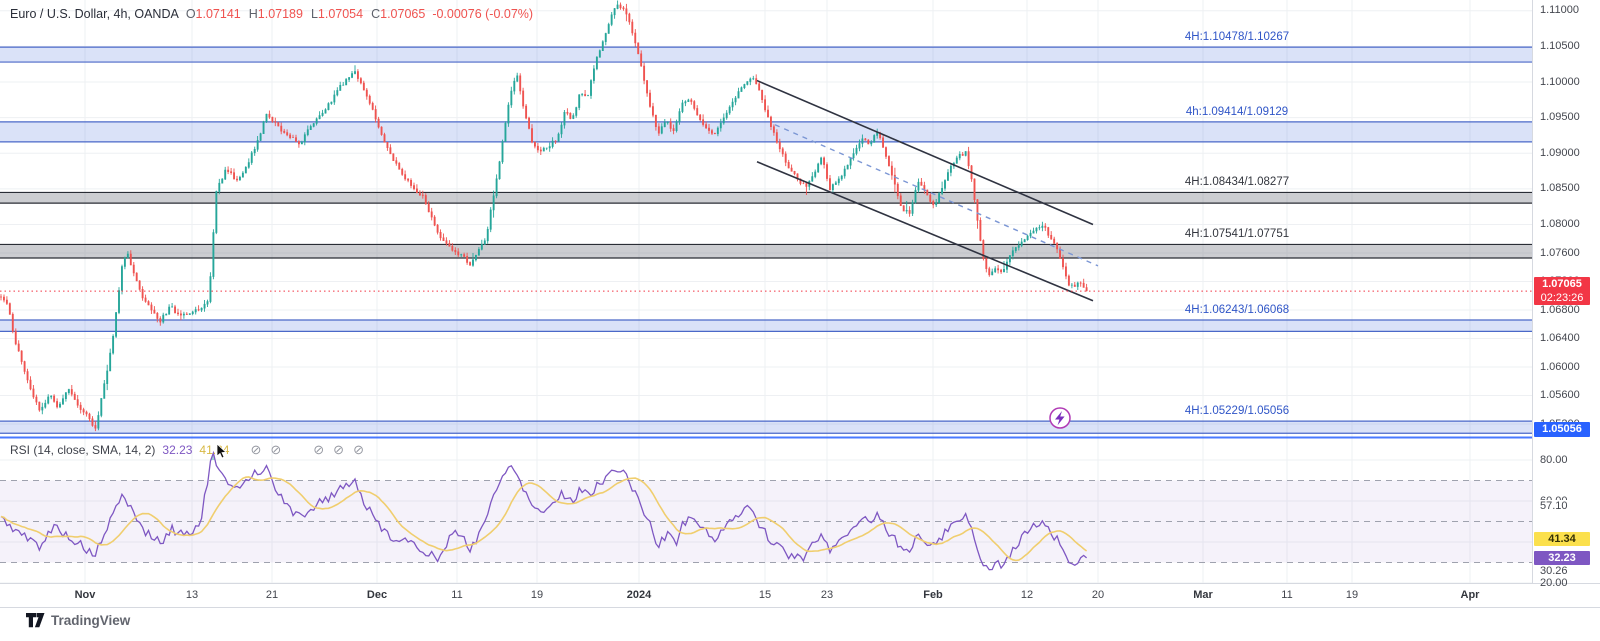 Image resolution: width=1600 pixels, height=641 pixels. What do you see at coordinates (1470, 595) in the screenshot?
I see `time-tick-label: Apr` at bounding box center [1470, 595].